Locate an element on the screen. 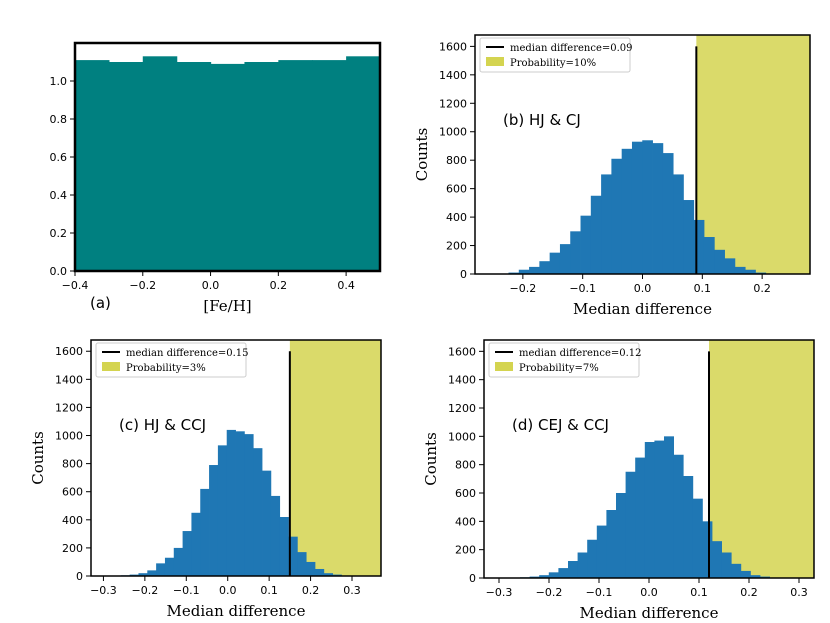  legend: median difference=0.09 Probability=10% is located at coordinates (556, 55).